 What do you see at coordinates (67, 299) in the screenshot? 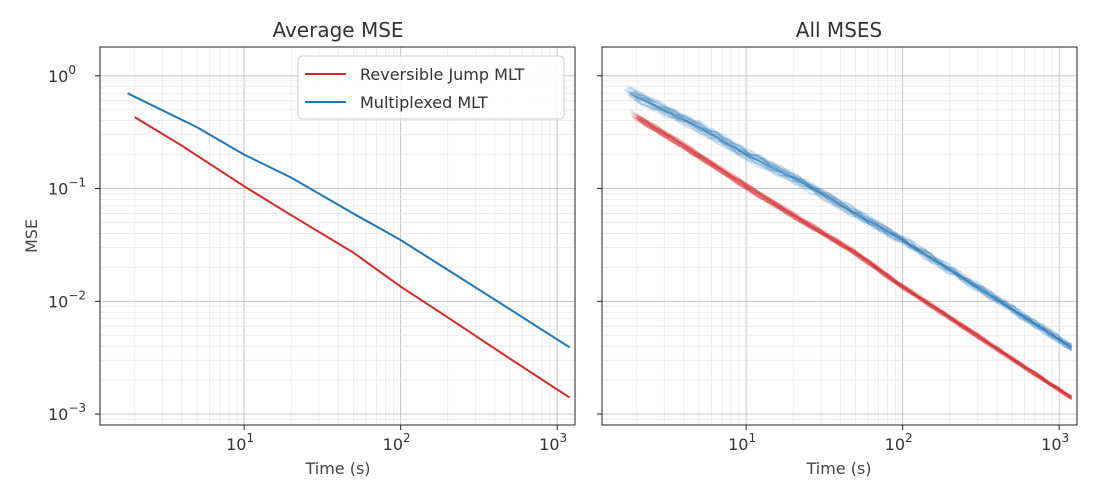
I see `y-tick-label: 10⁻²` at bounding box center [67, 299].